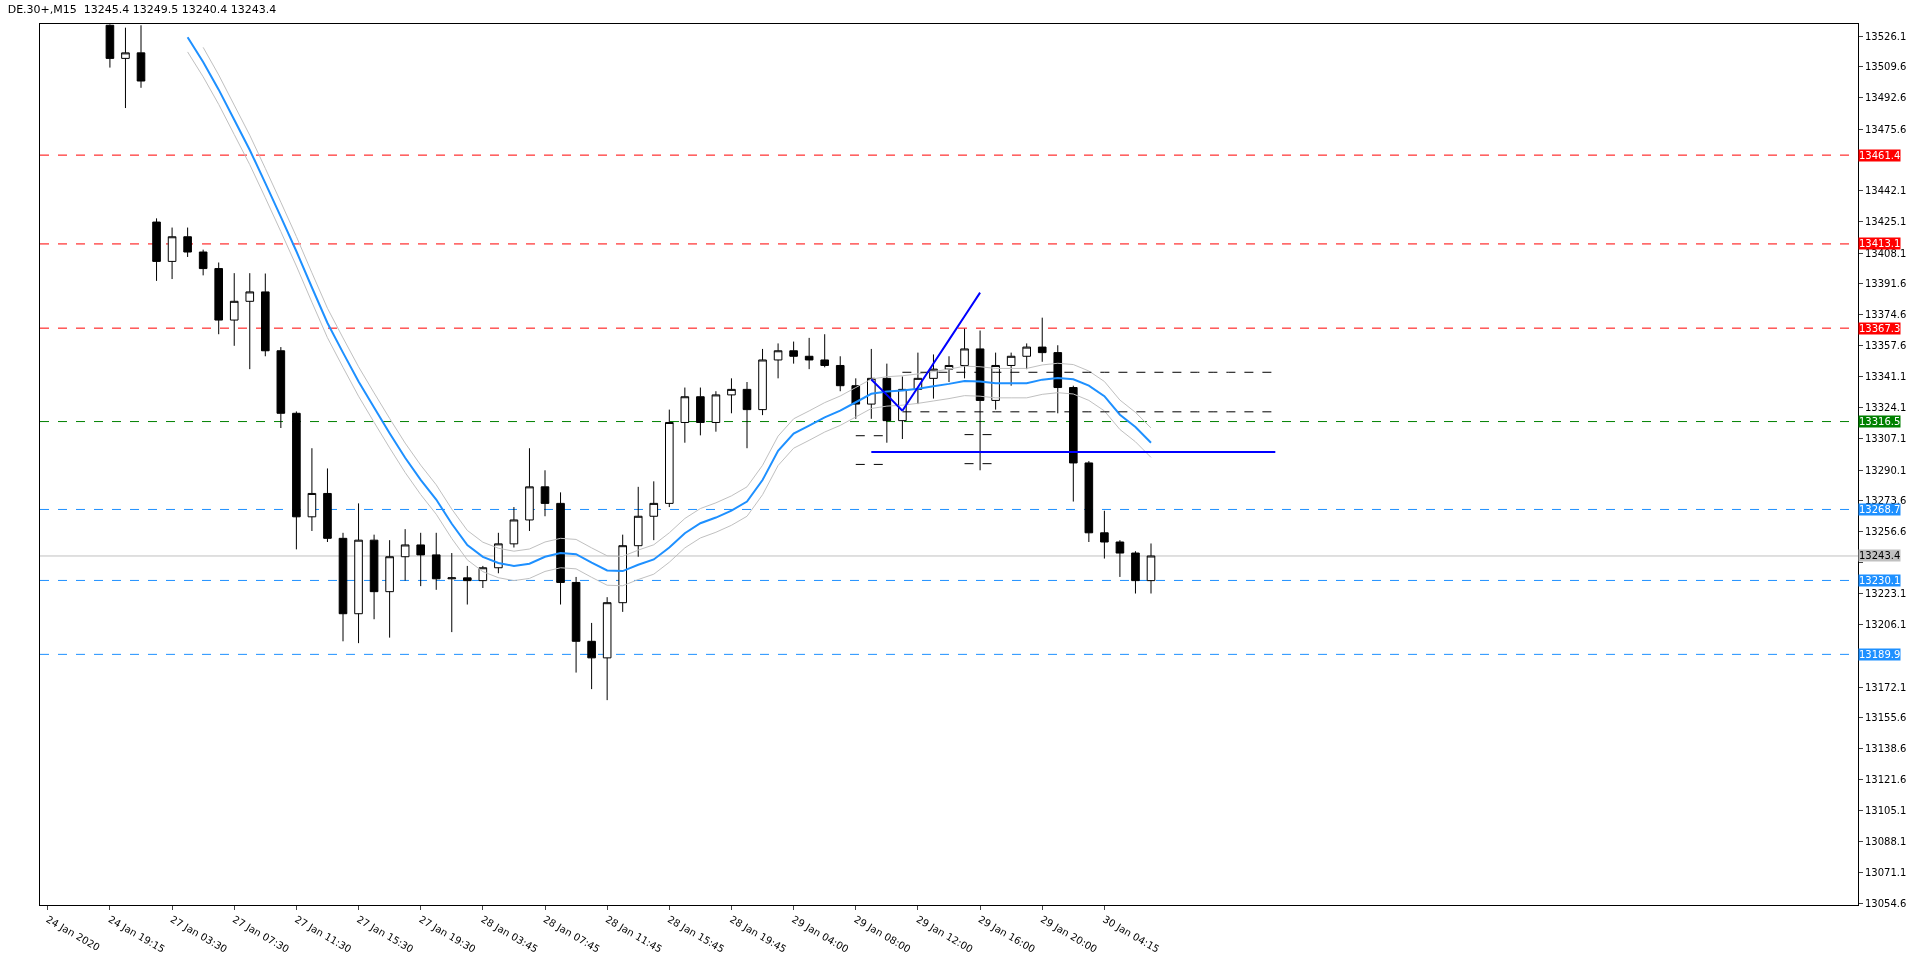 The width and height of the screenshot is (1920, 967). I want to click on y-tick-label: 13054.6, so click(1886, 903).